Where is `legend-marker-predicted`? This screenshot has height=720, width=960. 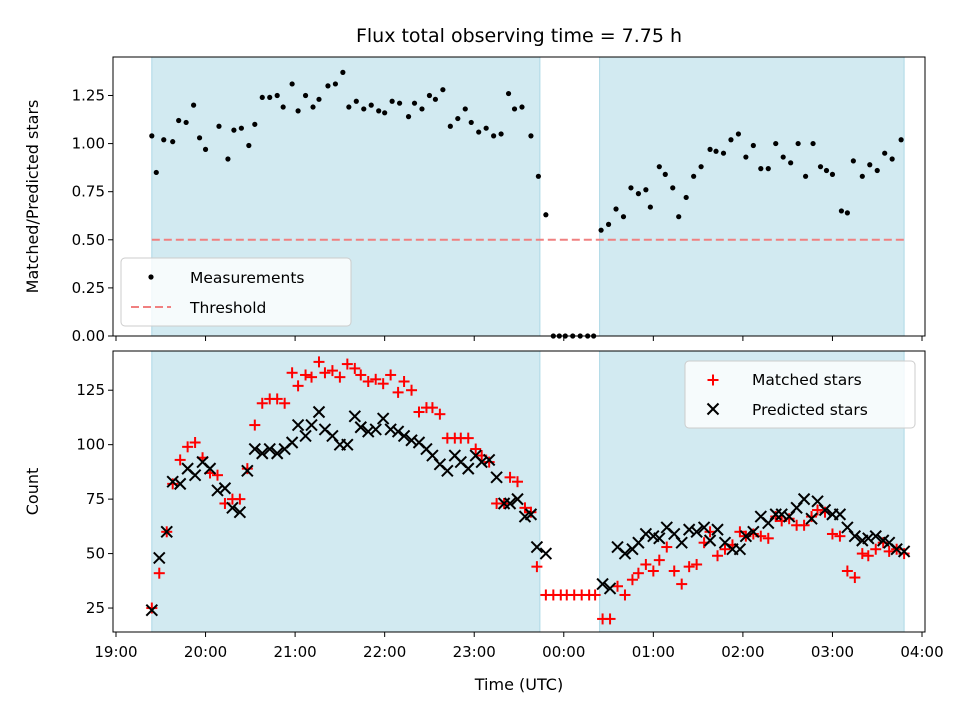
legend-marker-predicted is located at coordinates (713, 409).